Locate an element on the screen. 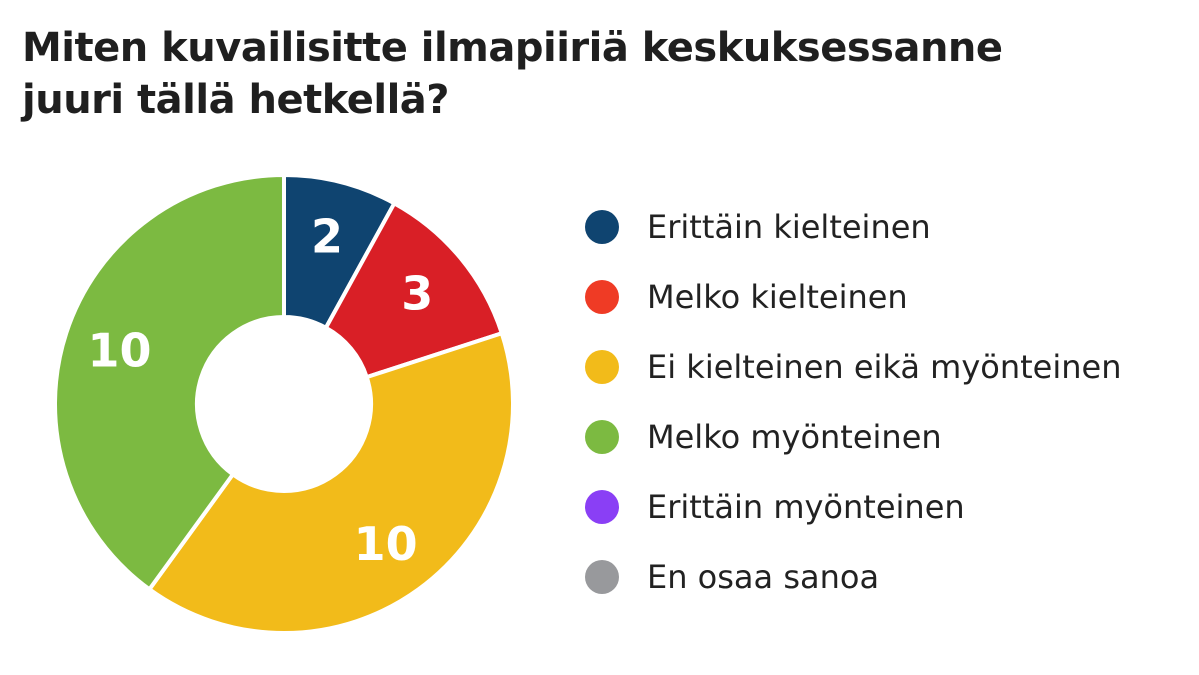  legend-label-erittain-kielteinen: Erittäin kielteinen is located at coordinates (789, 227).